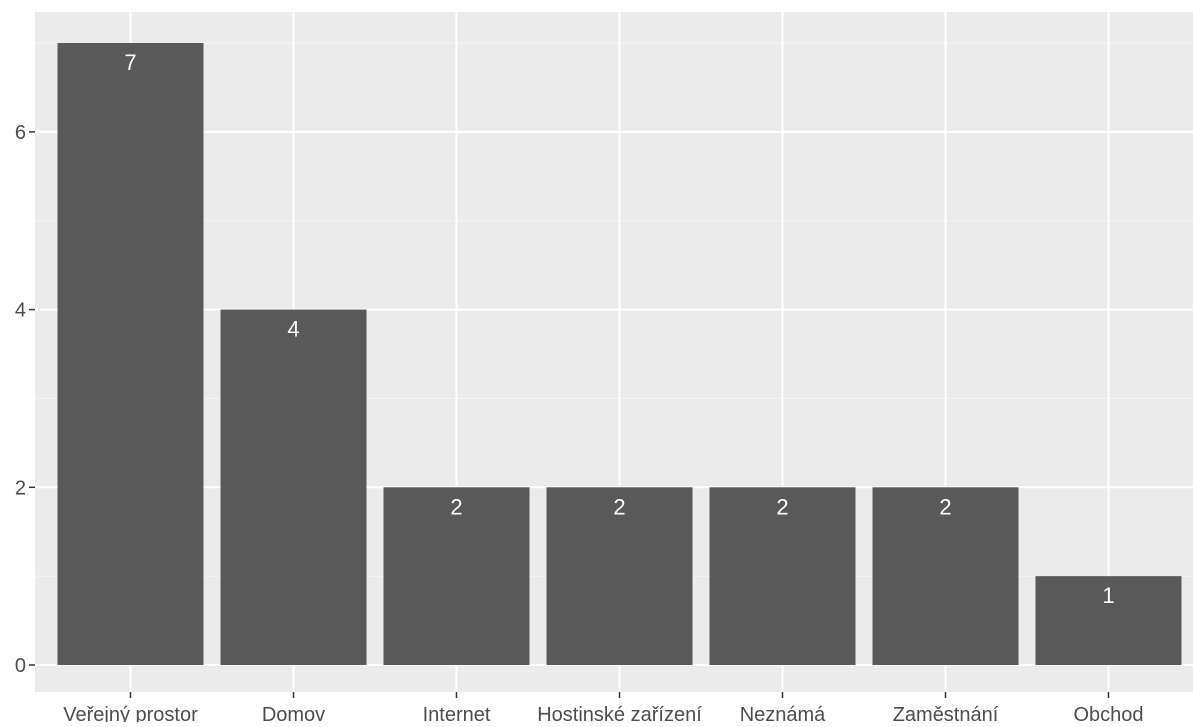  Describe the element at coordinates (1108, 595) in the screenshot. I see `bar-value-label: 1` at that location.